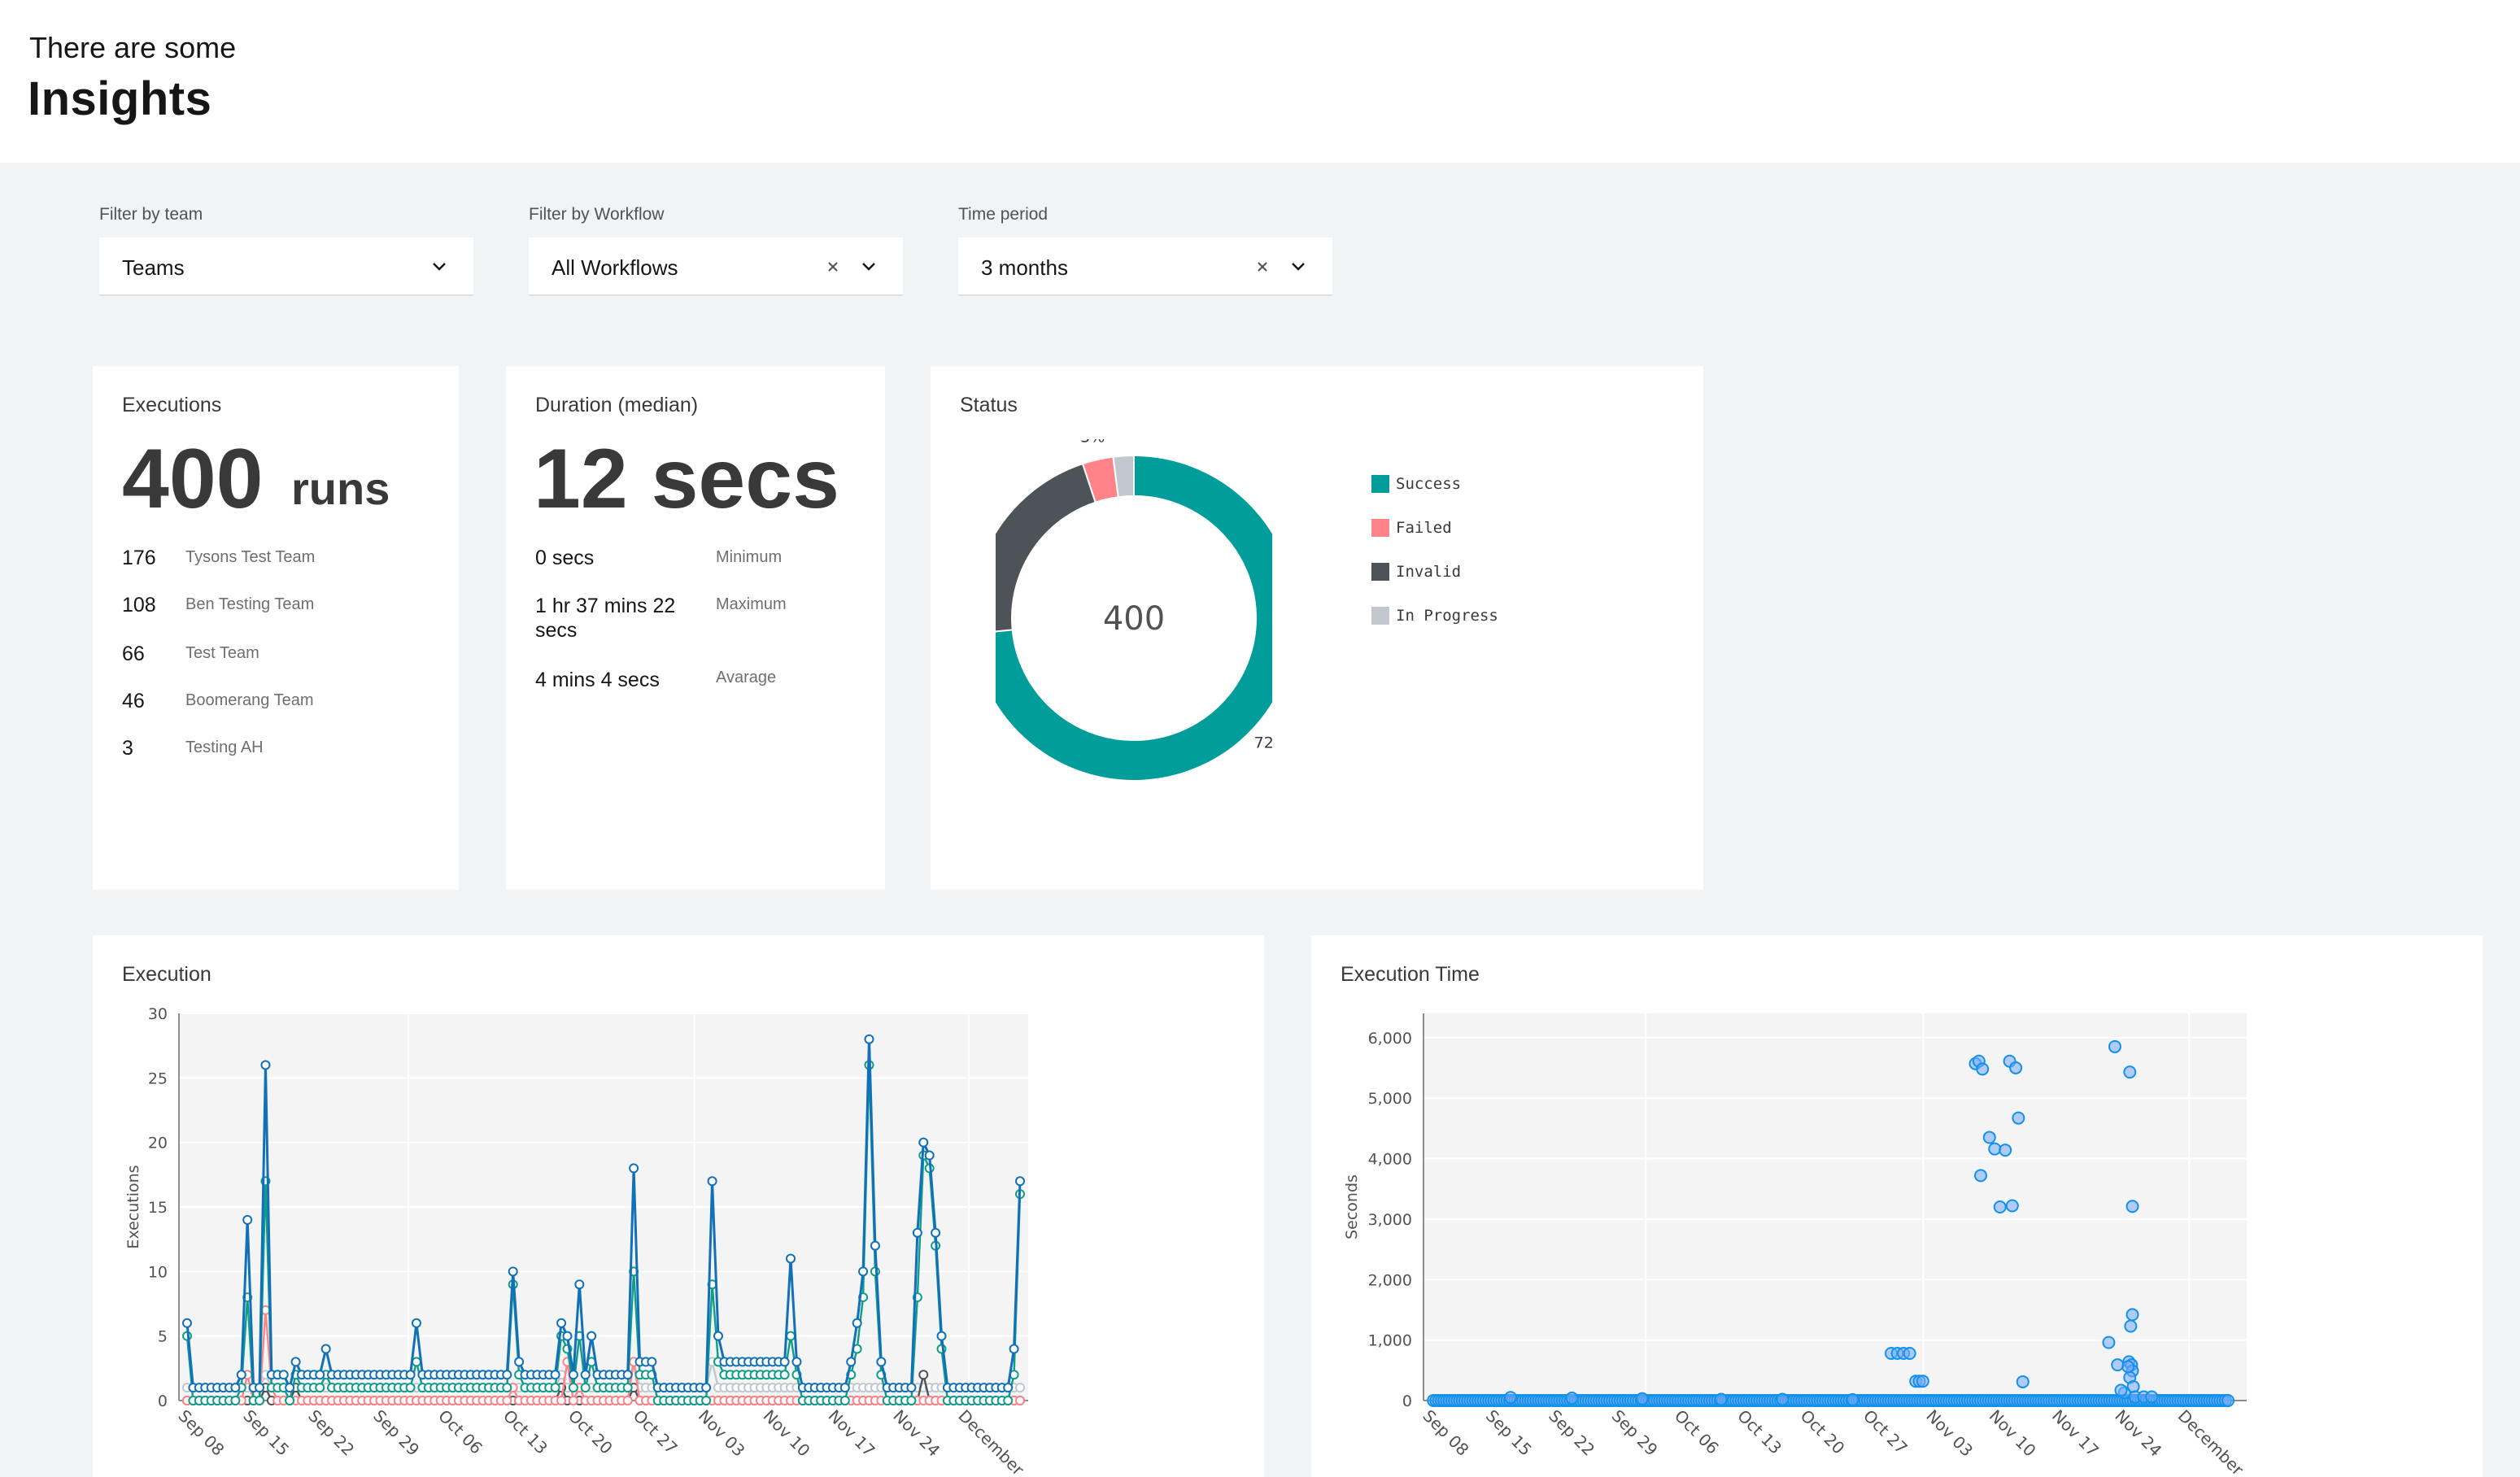 The height and width of the screenshot is (1477, 2520). I want to click on plot-background, so click(1835, 1207).